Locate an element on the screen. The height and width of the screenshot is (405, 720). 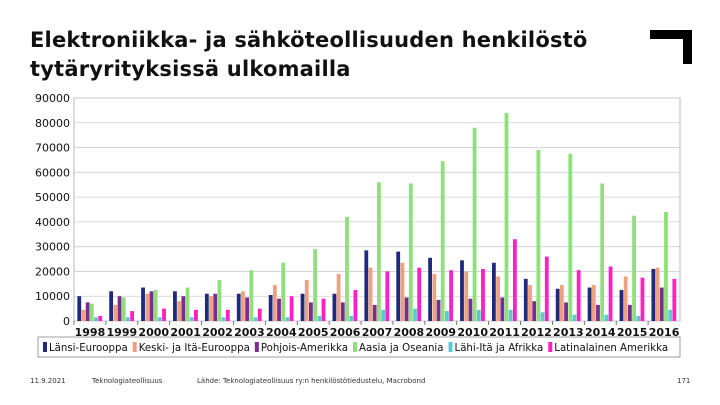
y-tick-label: 20000 is located at coordinates (52, 271).